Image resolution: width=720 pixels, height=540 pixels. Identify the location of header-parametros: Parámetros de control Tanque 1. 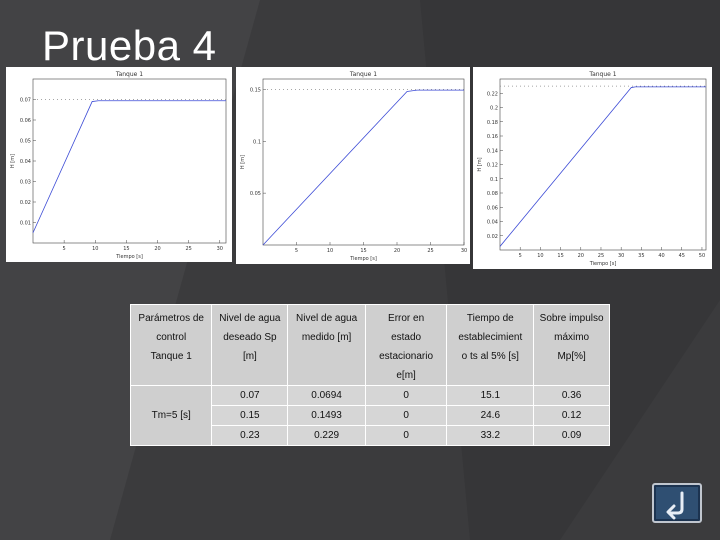
(171, 345).